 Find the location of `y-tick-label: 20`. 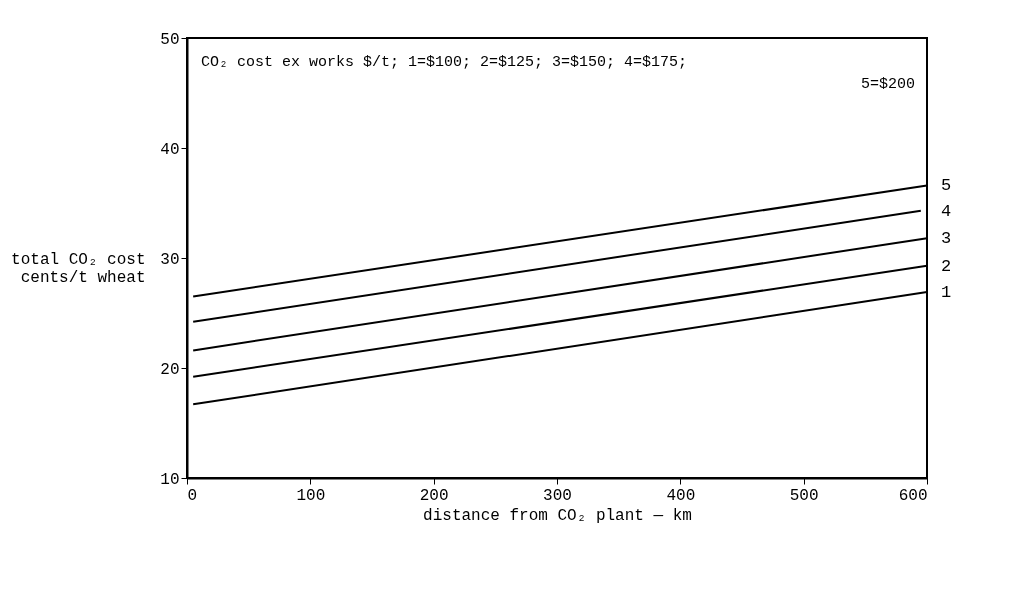

y-tick-label: 20 is located at coordinates (170, 369).